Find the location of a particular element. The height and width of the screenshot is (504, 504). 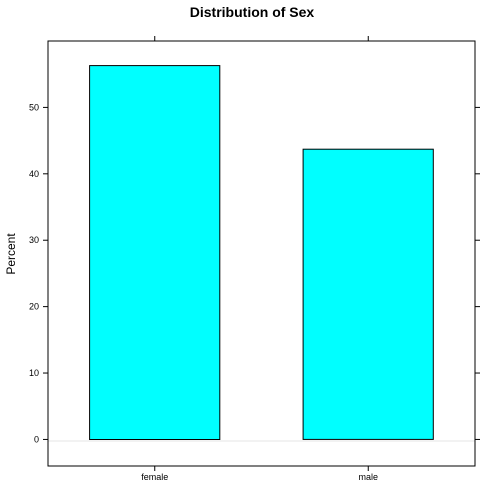

x-tick-label-female: female is located at coordinates (154, 477).